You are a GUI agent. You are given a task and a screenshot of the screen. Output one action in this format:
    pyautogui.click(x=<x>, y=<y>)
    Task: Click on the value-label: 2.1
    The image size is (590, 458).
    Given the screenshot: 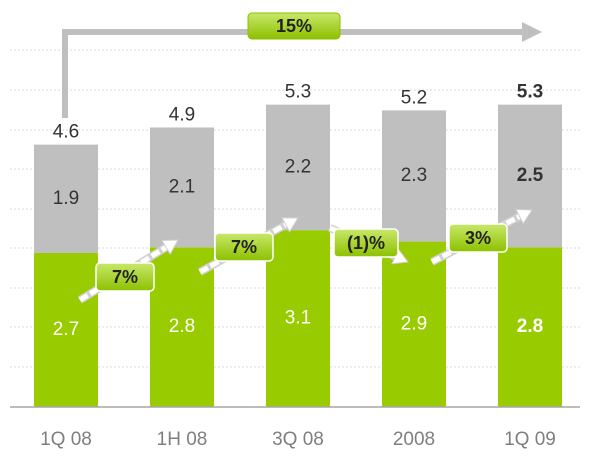 What is the action you would take?
    pyautogui.click(x=182, y=186)
    